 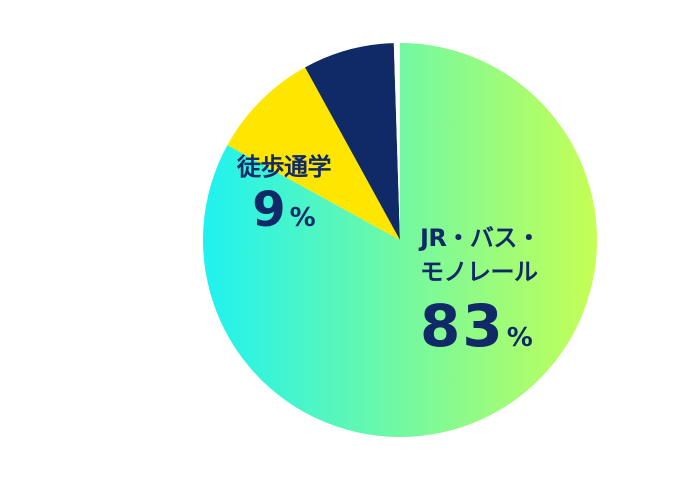 I want to click on slice-label-walking: 徒歩通学 9%, so click(x=284, y=197).